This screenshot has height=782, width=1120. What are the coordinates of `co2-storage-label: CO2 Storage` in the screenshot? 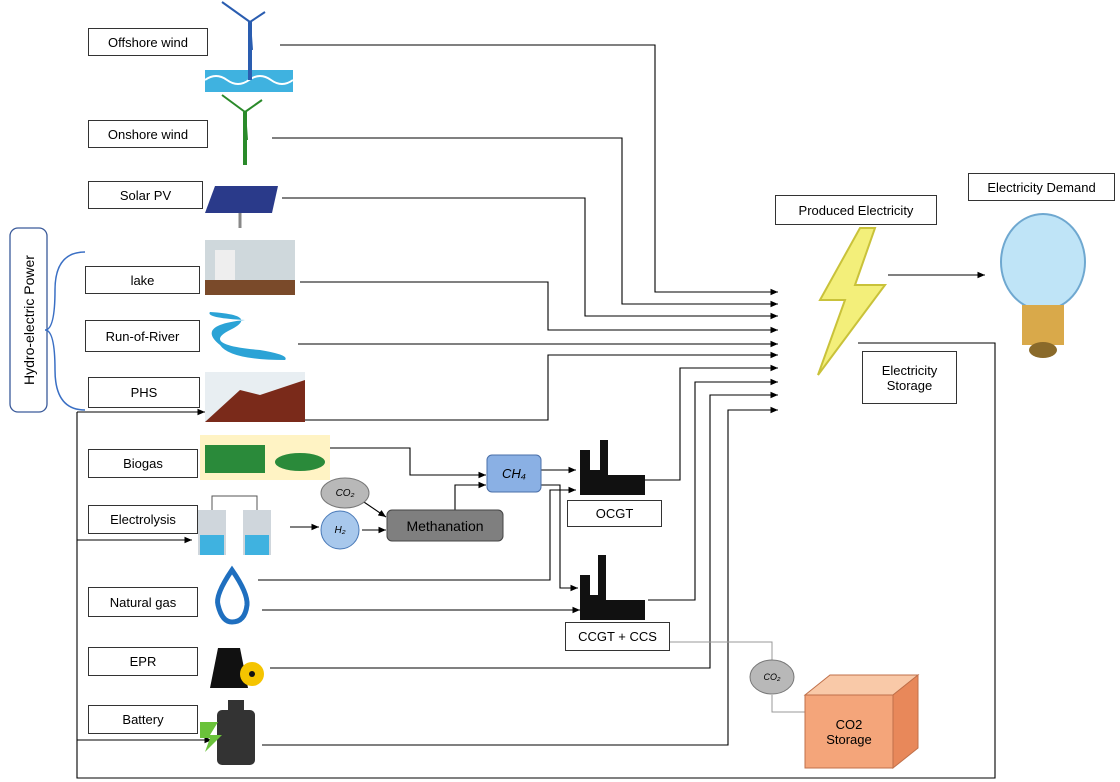 It's located at (849, 731).